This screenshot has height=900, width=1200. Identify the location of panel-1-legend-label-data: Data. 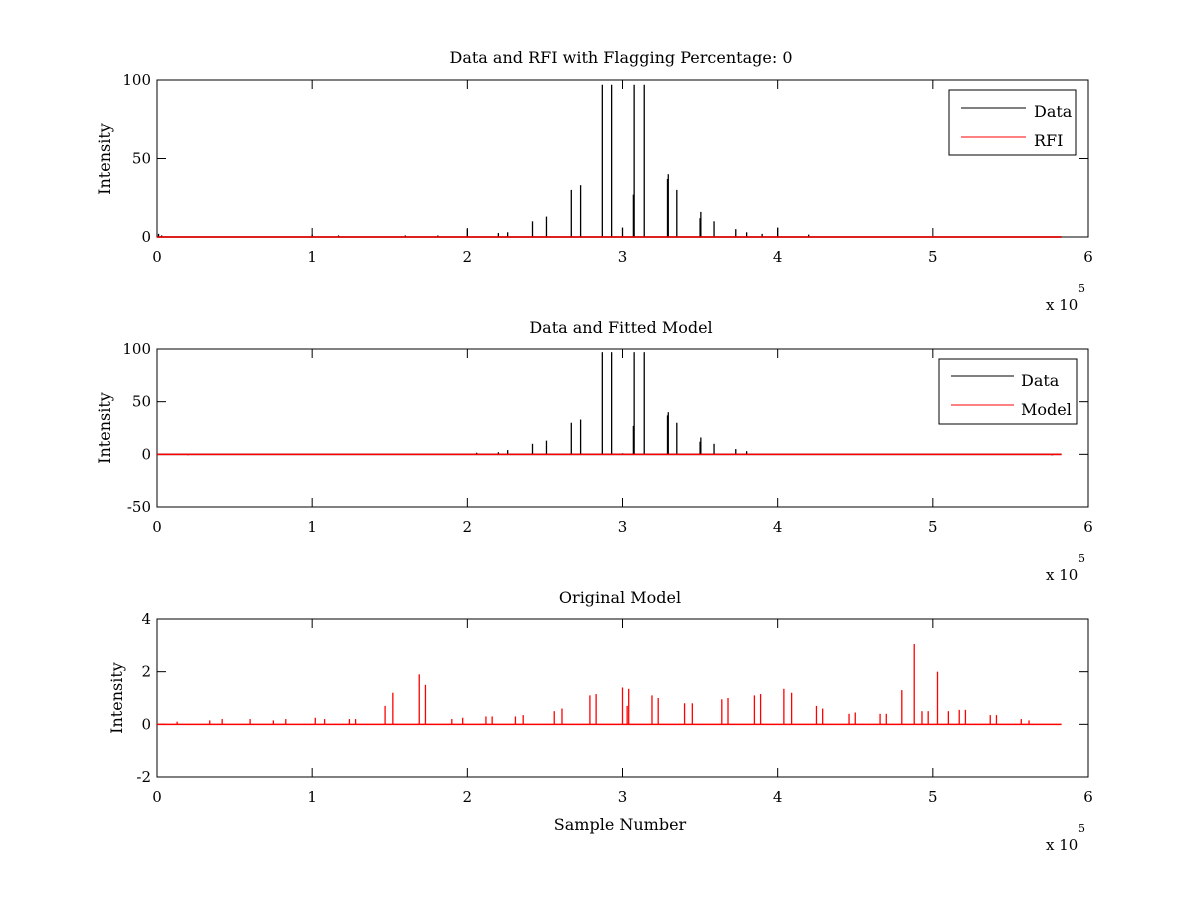
(1053, 111).